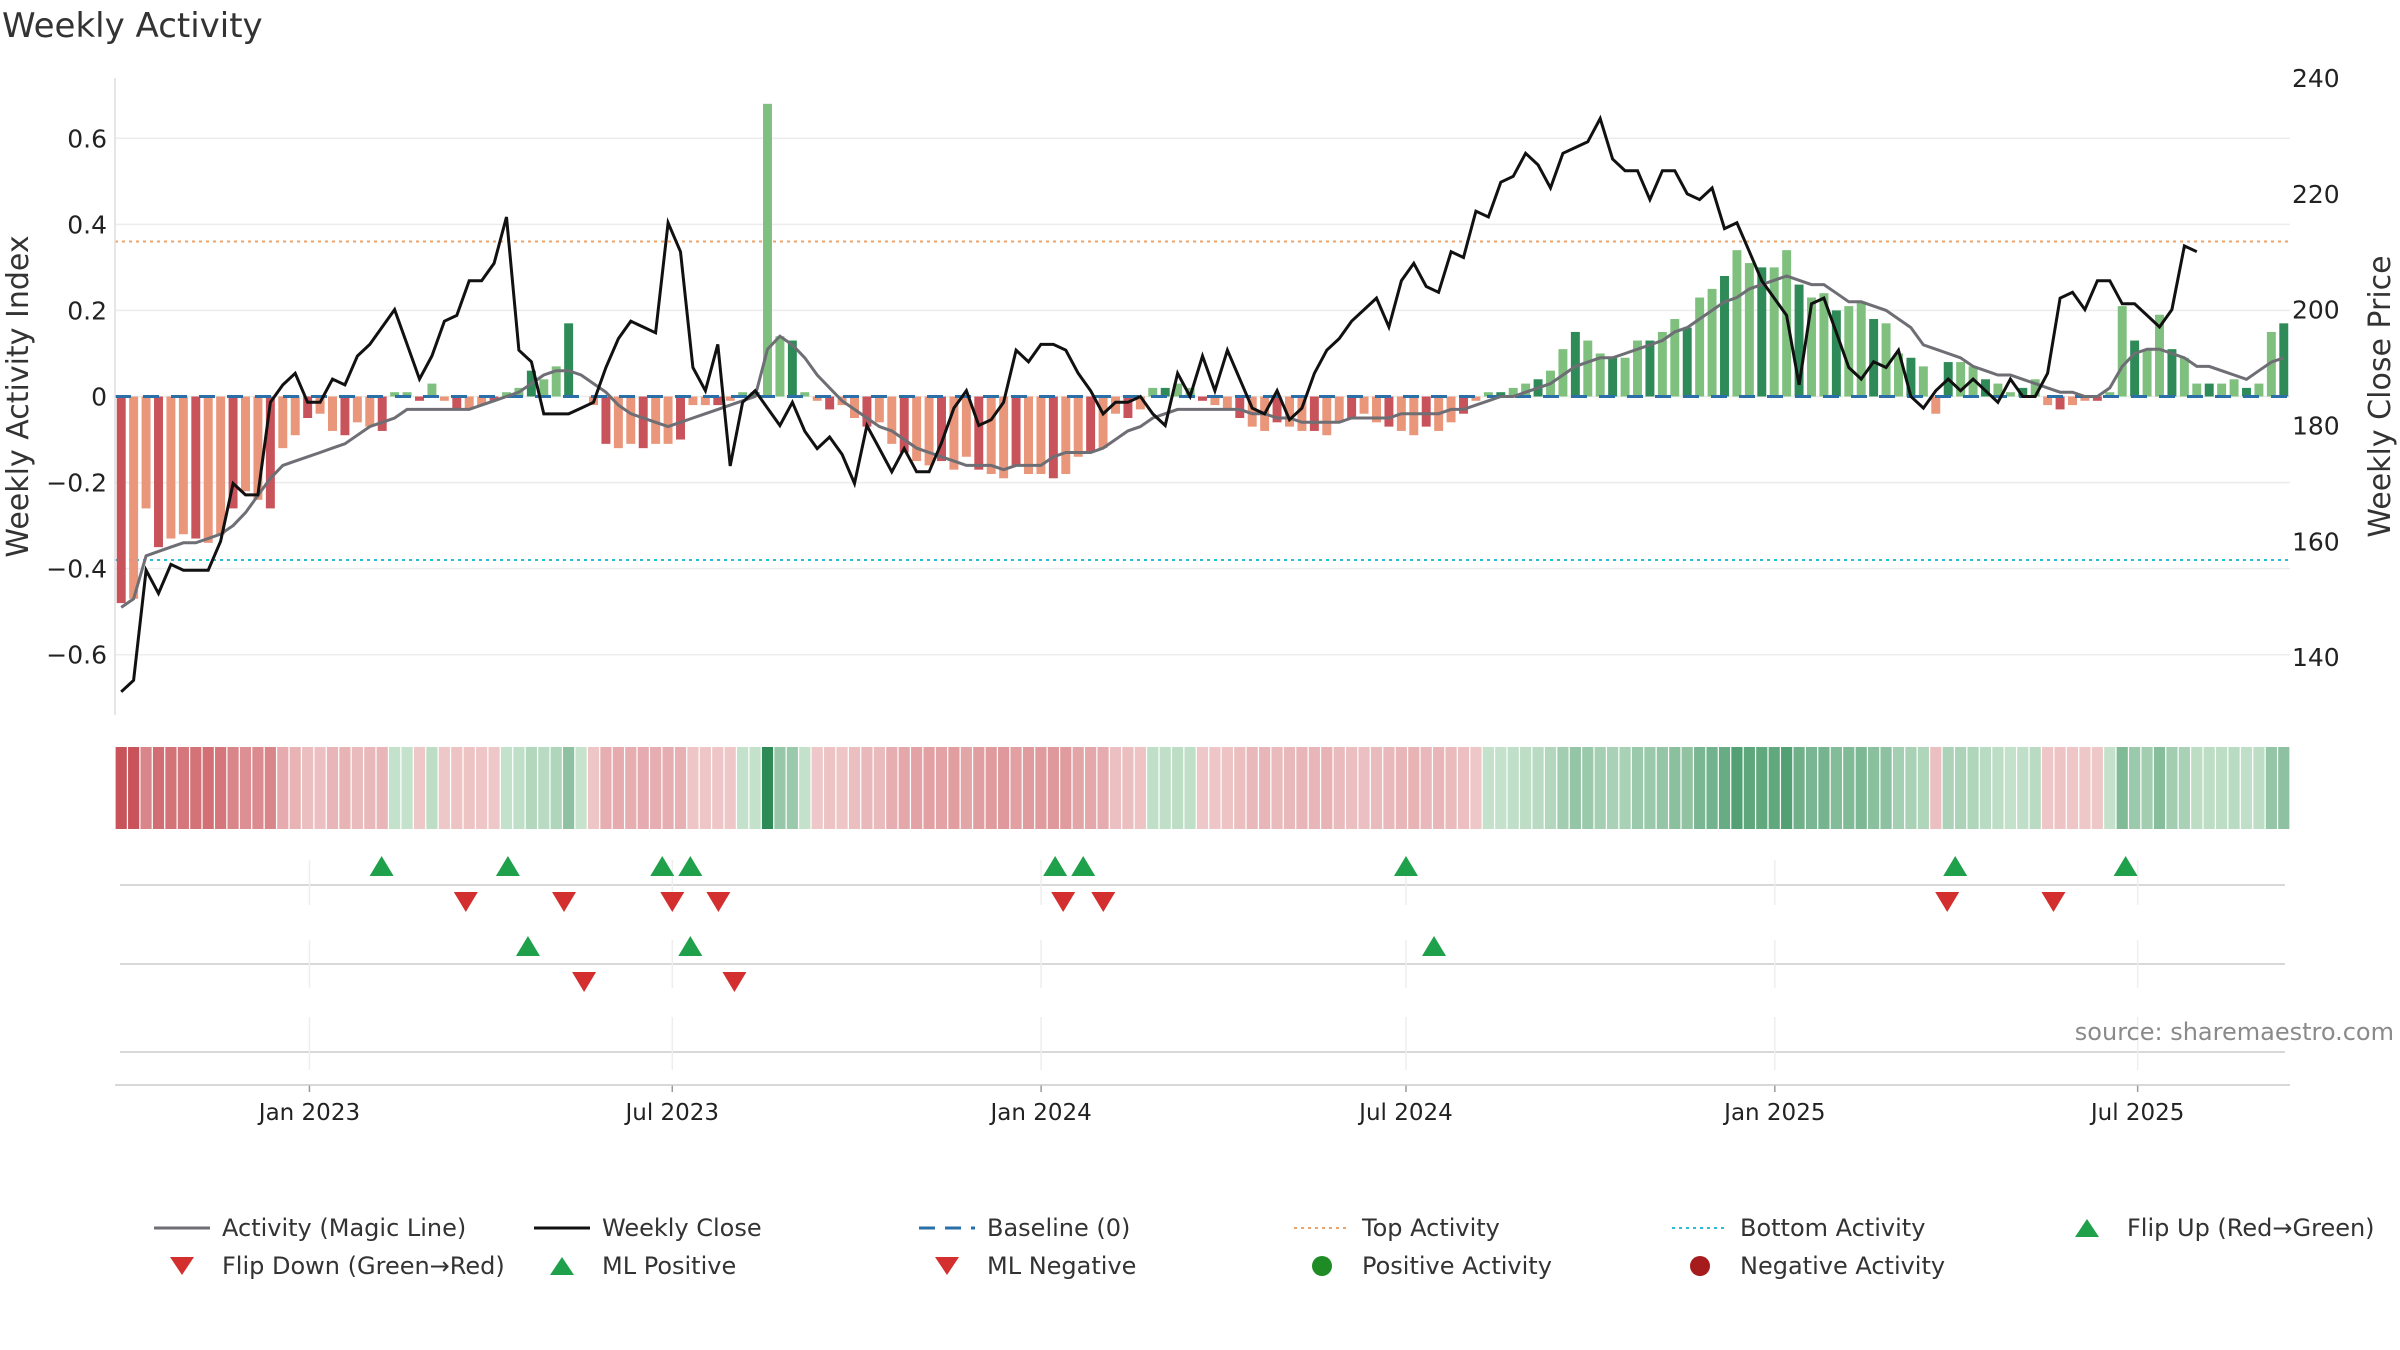 This screenshot has height=1350, width=2400. What do you see at coordinates (308, 1228) in the screenshot?
I see `legend-item-magic: Activity (Magic Line)` at bounding box center [308, 1228].